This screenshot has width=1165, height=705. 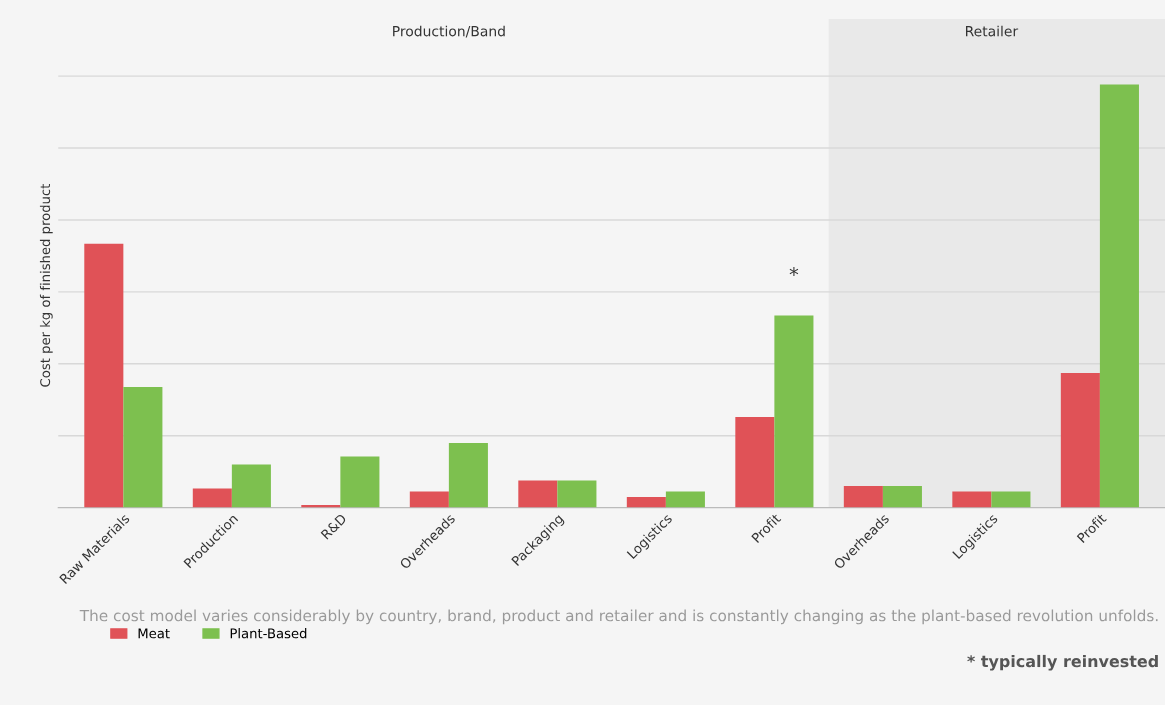 What do you see at coordinates (992, 31) in the screenshot?
I see `text: Retailer` at bounding box center [992, 31].